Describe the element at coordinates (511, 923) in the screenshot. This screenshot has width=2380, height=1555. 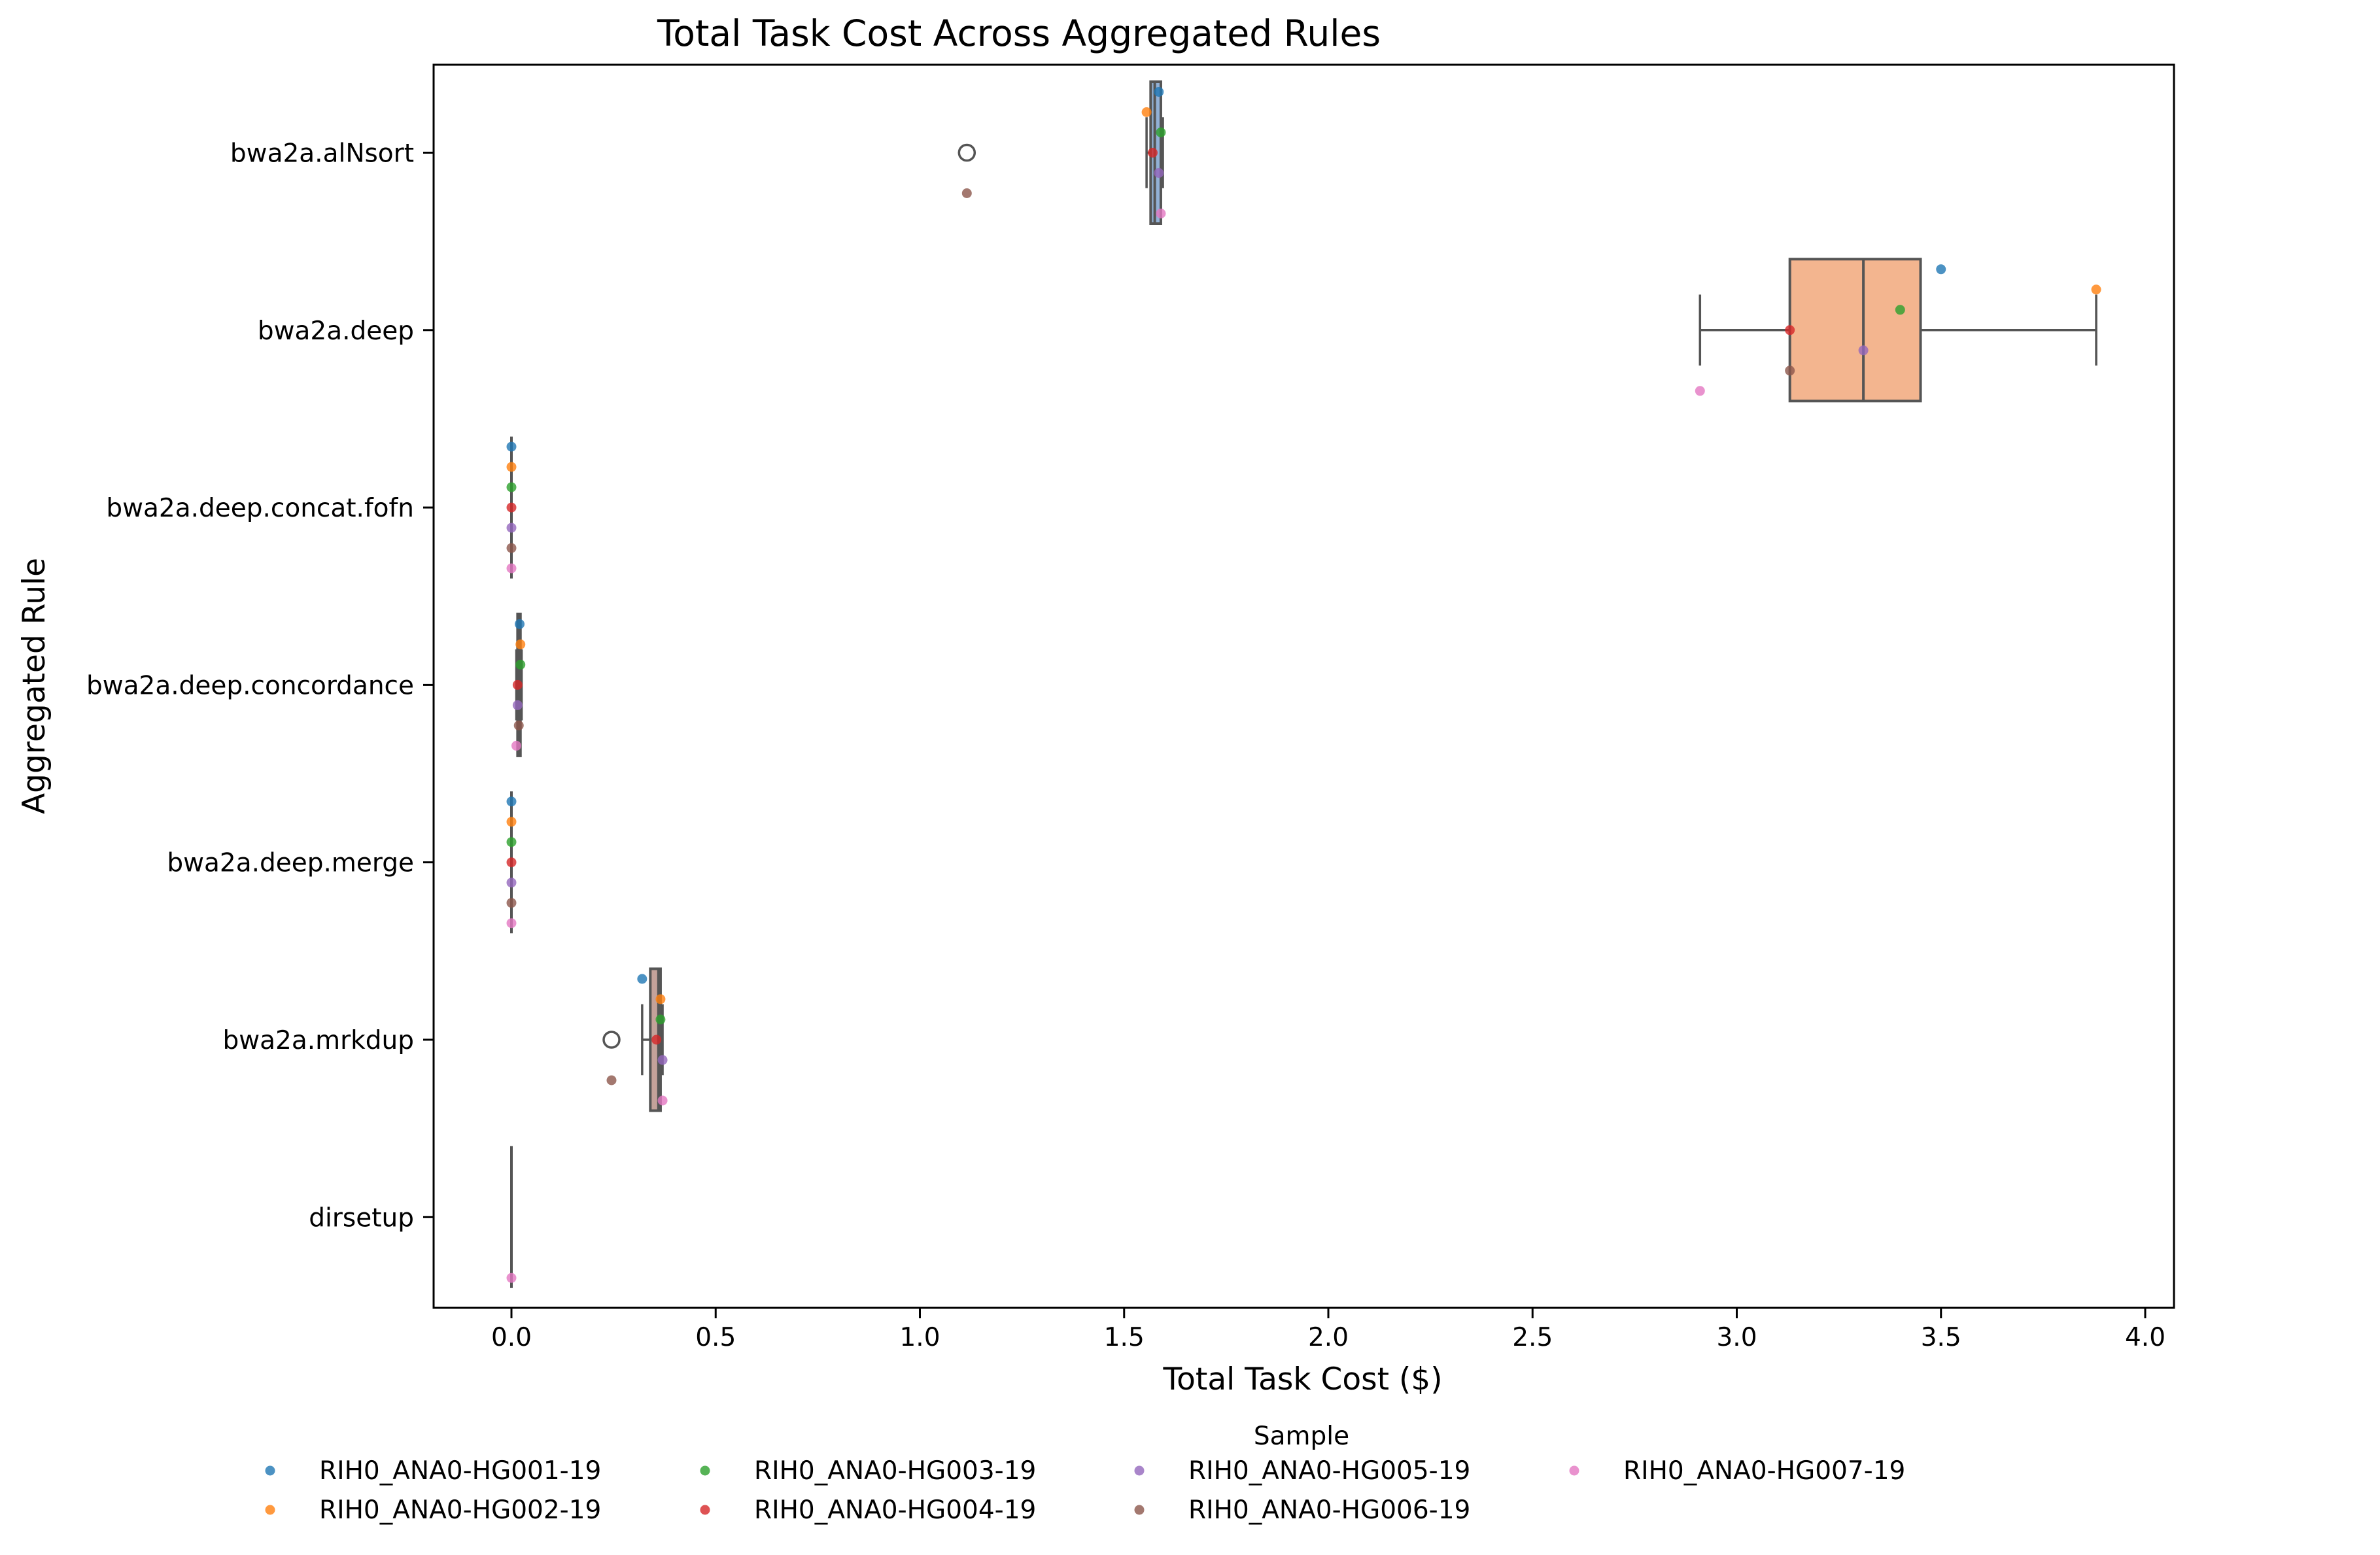
I see `point-RIH0_ANA0-HG007-19-bwa2a.deep.merge` at that location.